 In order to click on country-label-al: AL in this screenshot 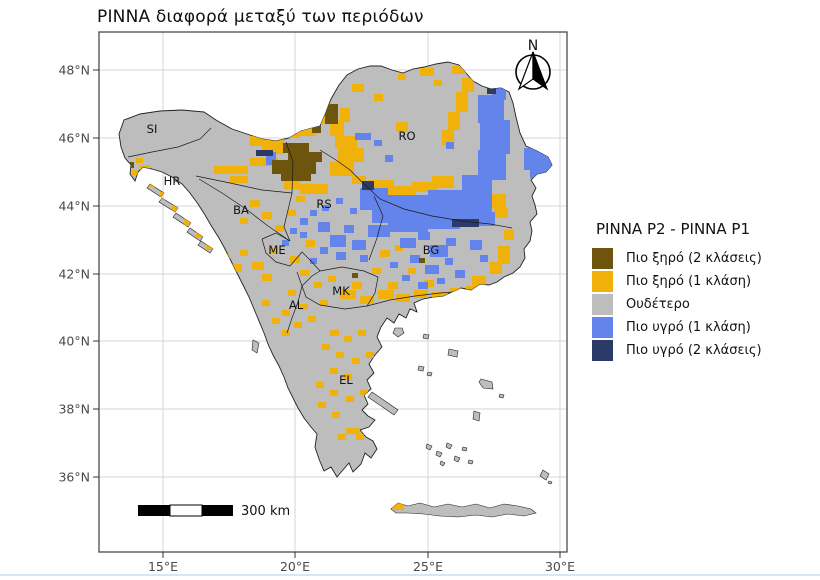, I will do `click(296, 305)`.